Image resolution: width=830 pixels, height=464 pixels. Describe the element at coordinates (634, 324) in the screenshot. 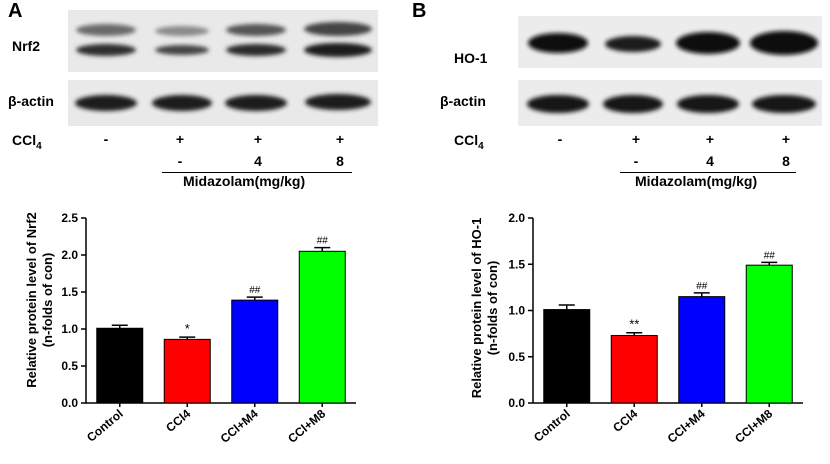

I see `significance-marker: **` at that location.